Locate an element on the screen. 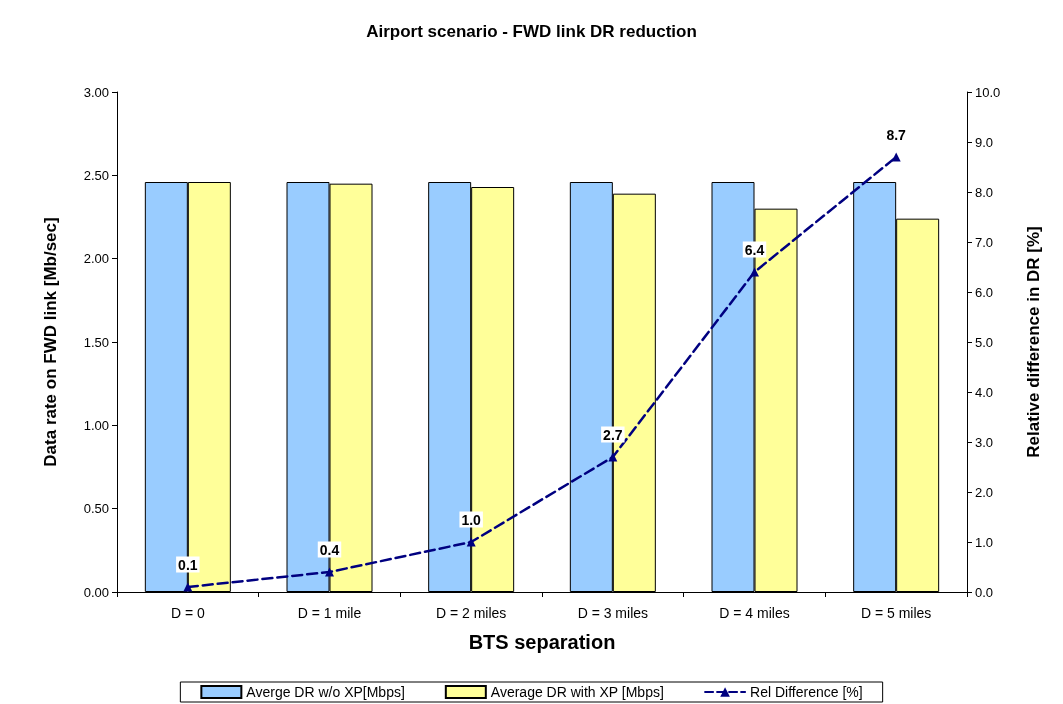 The height and width of the screenshot is (704, 1063). x-tick-label: D = 2 miles is located at coordinates (471, 613).